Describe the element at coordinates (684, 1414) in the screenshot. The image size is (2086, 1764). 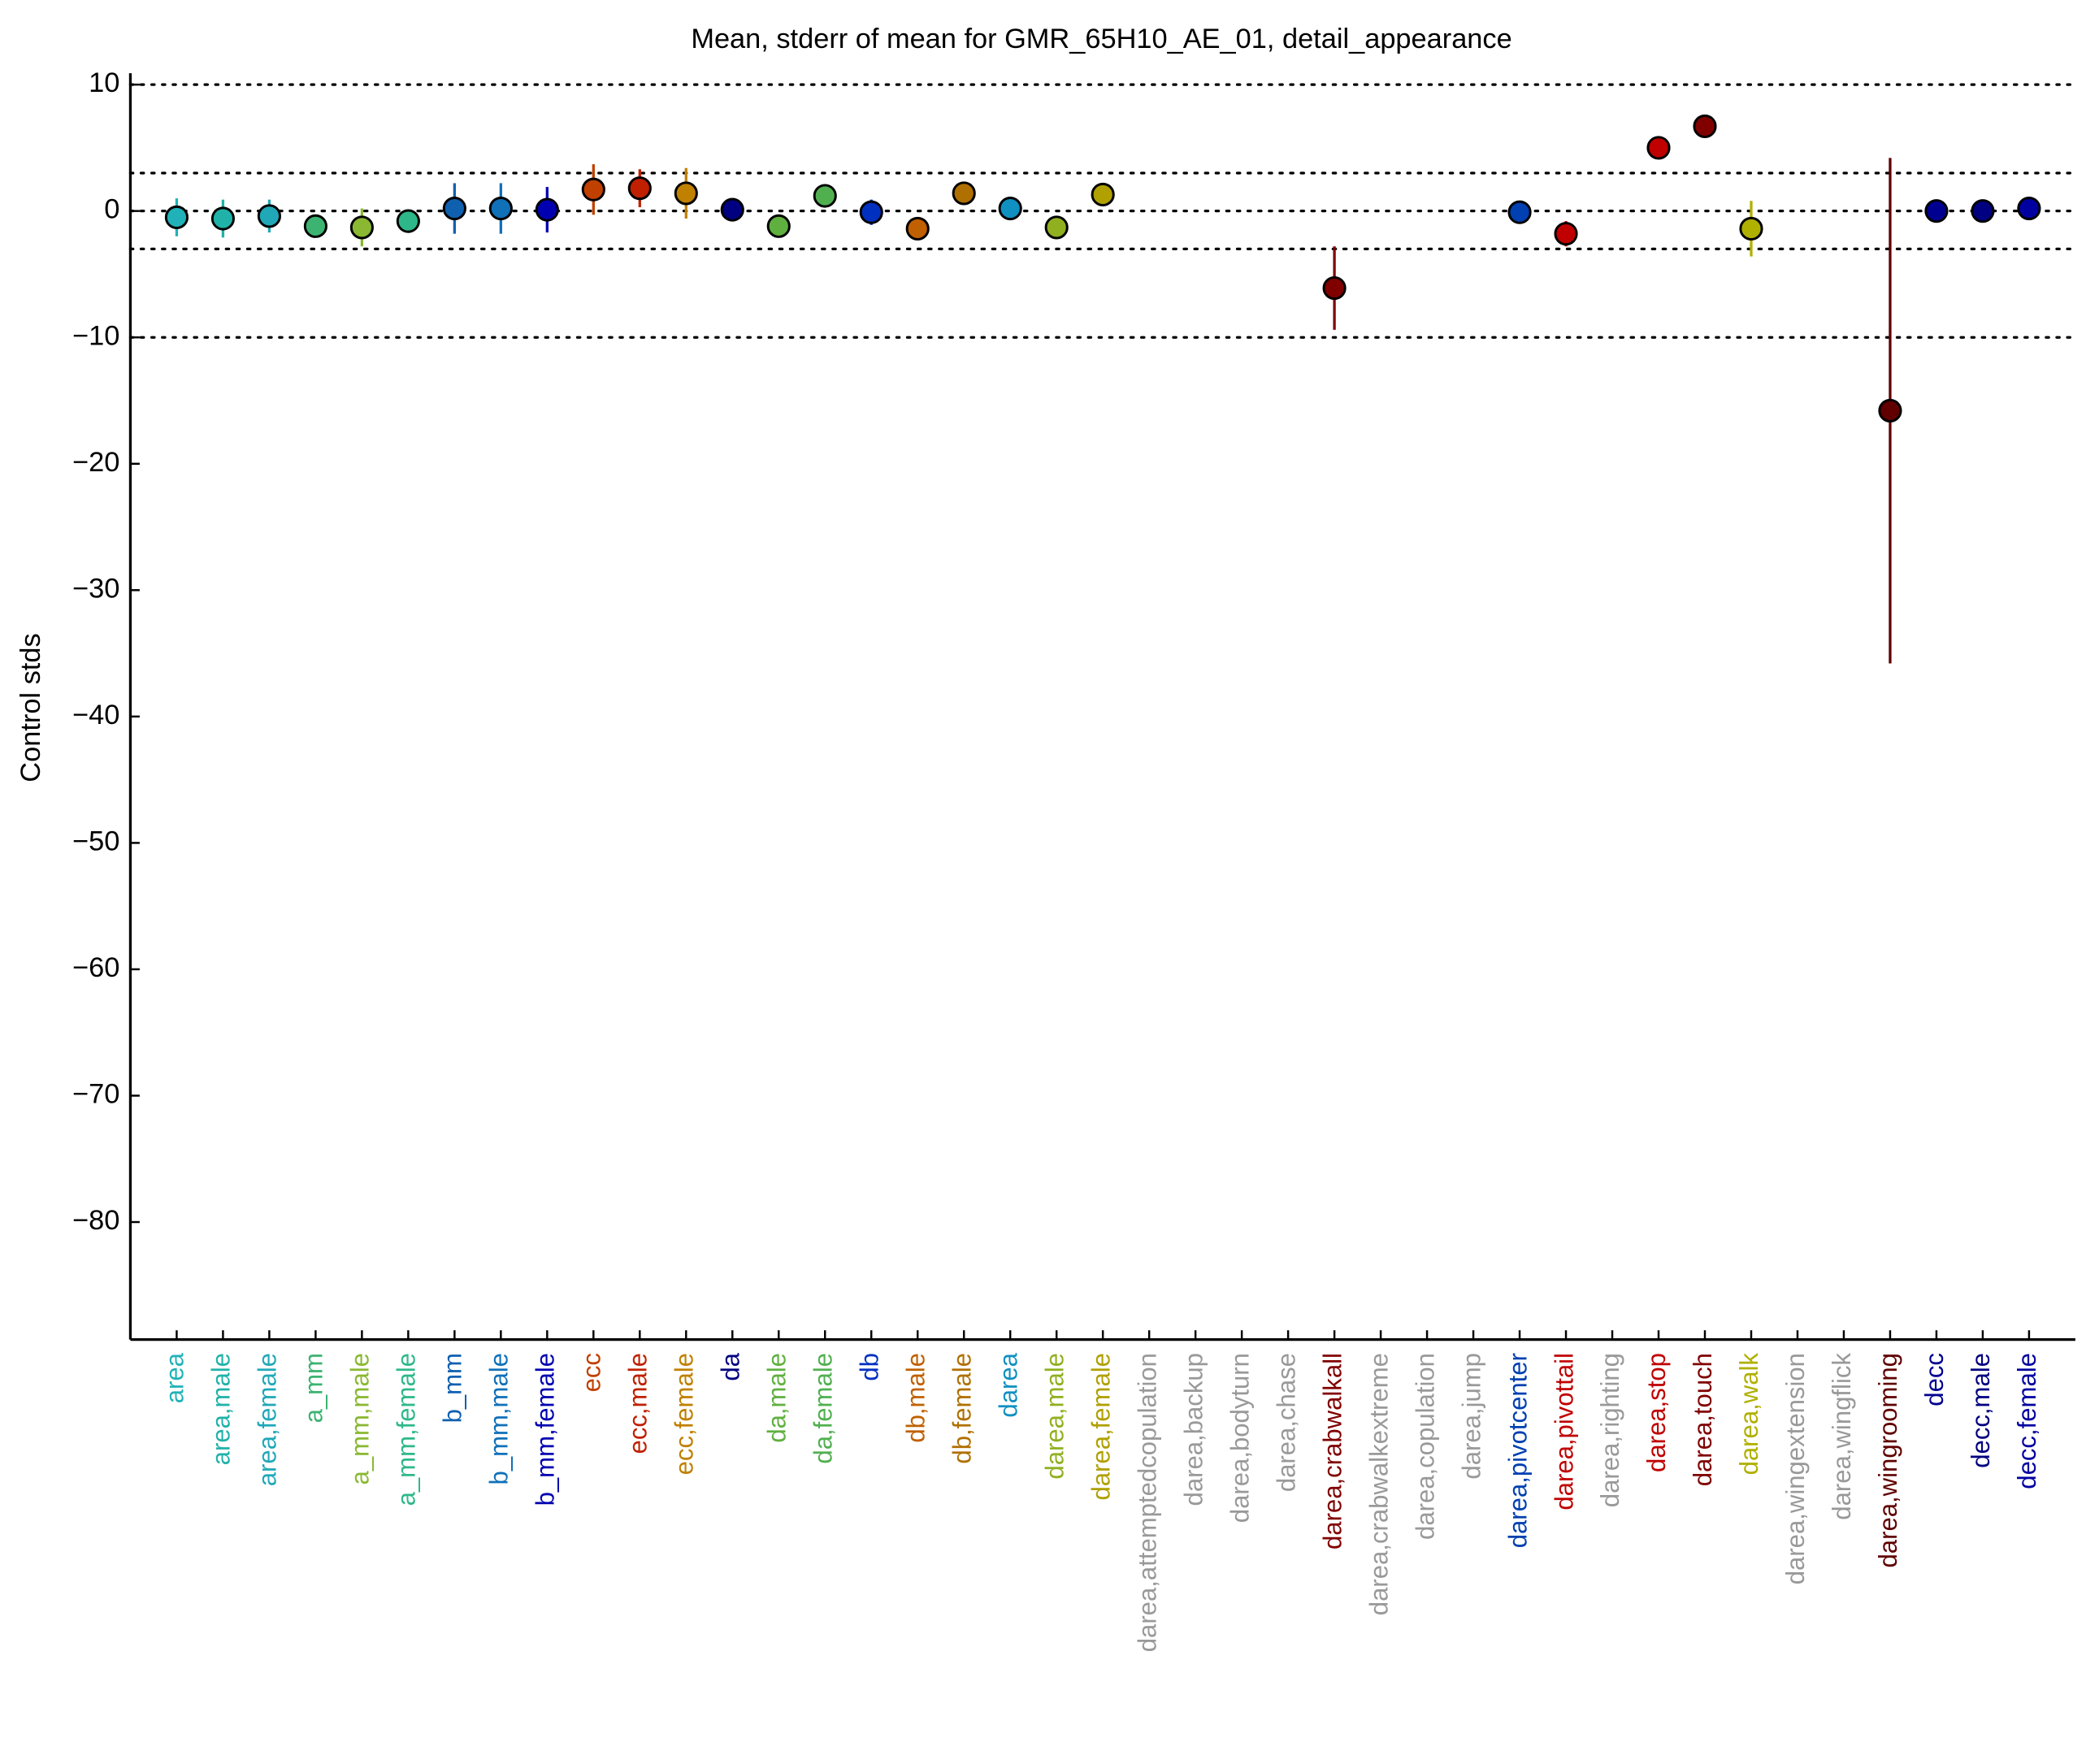
I see `x-tick-label: ecc,female` at that location.